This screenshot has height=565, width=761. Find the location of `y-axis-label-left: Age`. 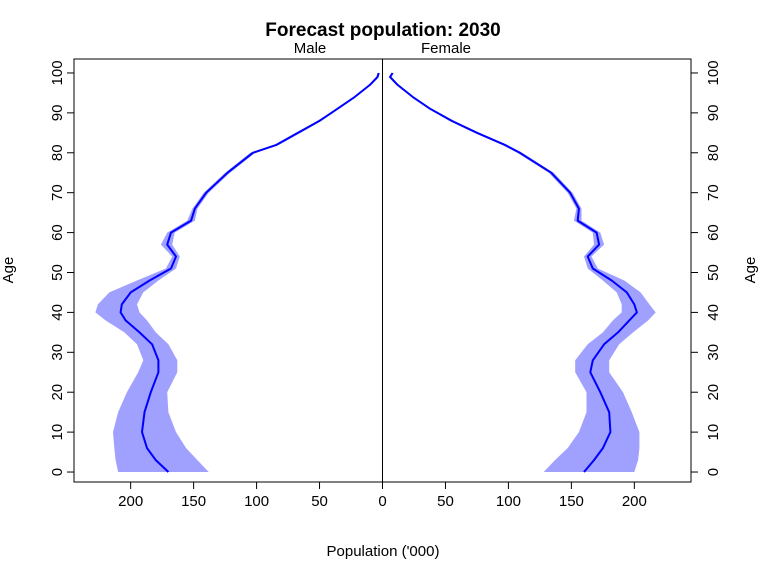

y-axis-label-left: Age is located at coordinates (8, 270).